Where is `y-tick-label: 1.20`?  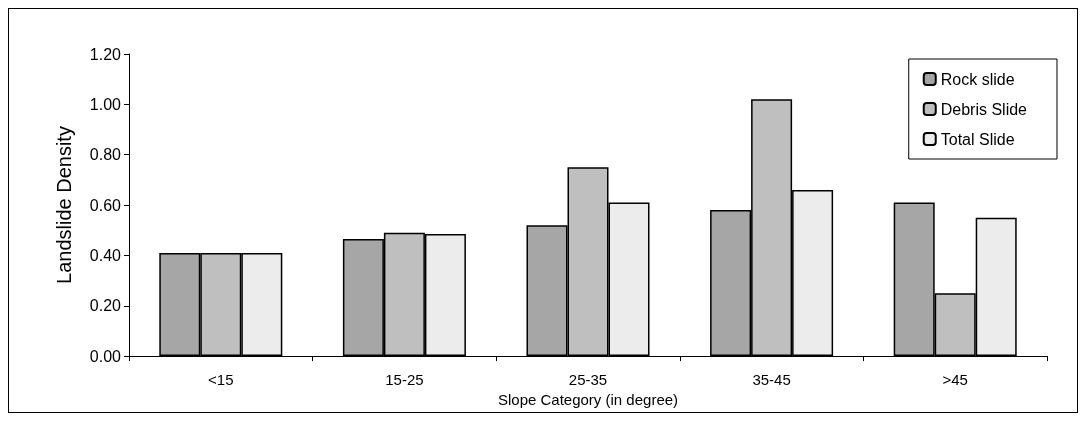
y-tick-label: 1.20 is located at coordinates (105, 54).